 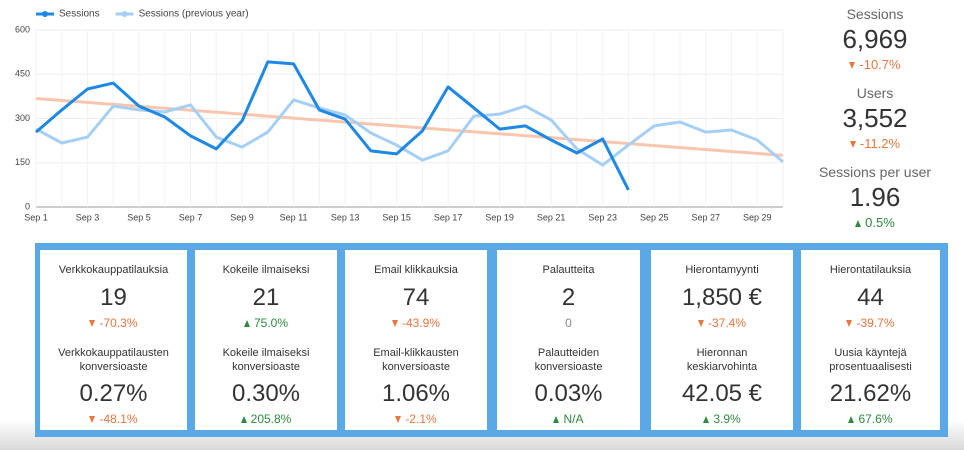 What do you see at coordinates (88, 217) in the screenshot?
I see `x-tick-label: Sep 3` at bounding box center [88, 217].